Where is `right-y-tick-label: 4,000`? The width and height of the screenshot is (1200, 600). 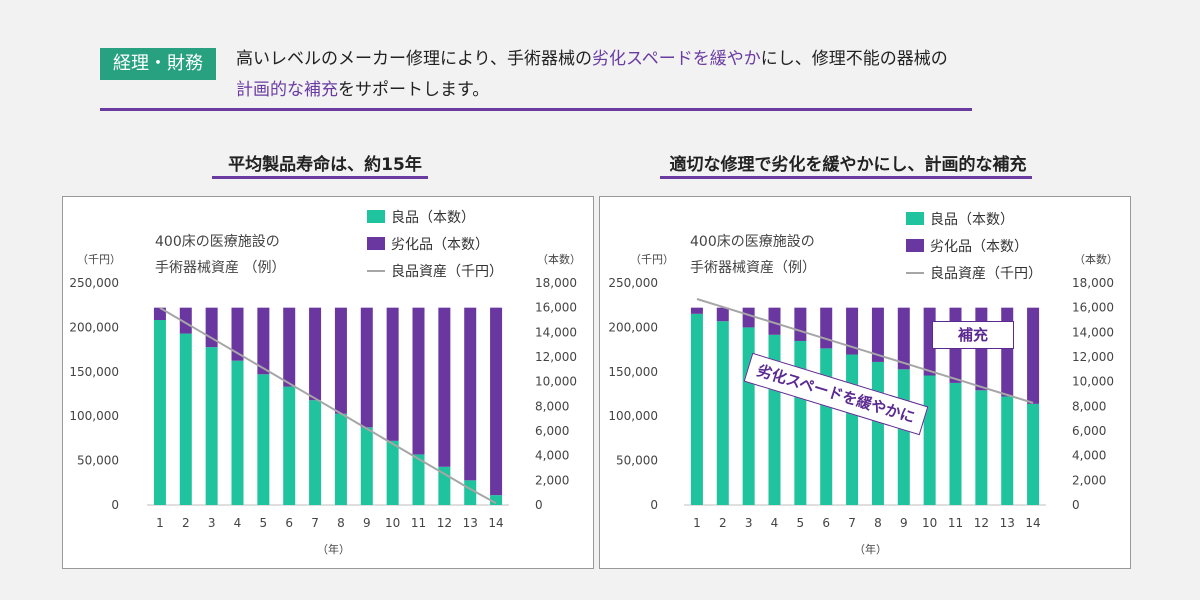
right-y-tick-label: 4,000 is located at coordinates (1089, 456).